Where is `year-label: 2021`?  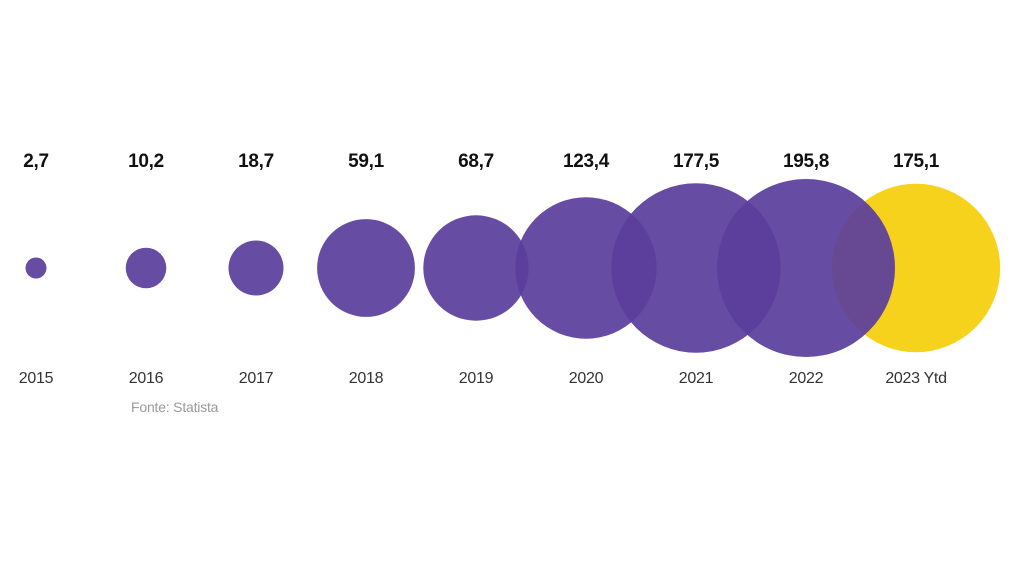 year-label: 2021 is located at coordinates (696, 378).